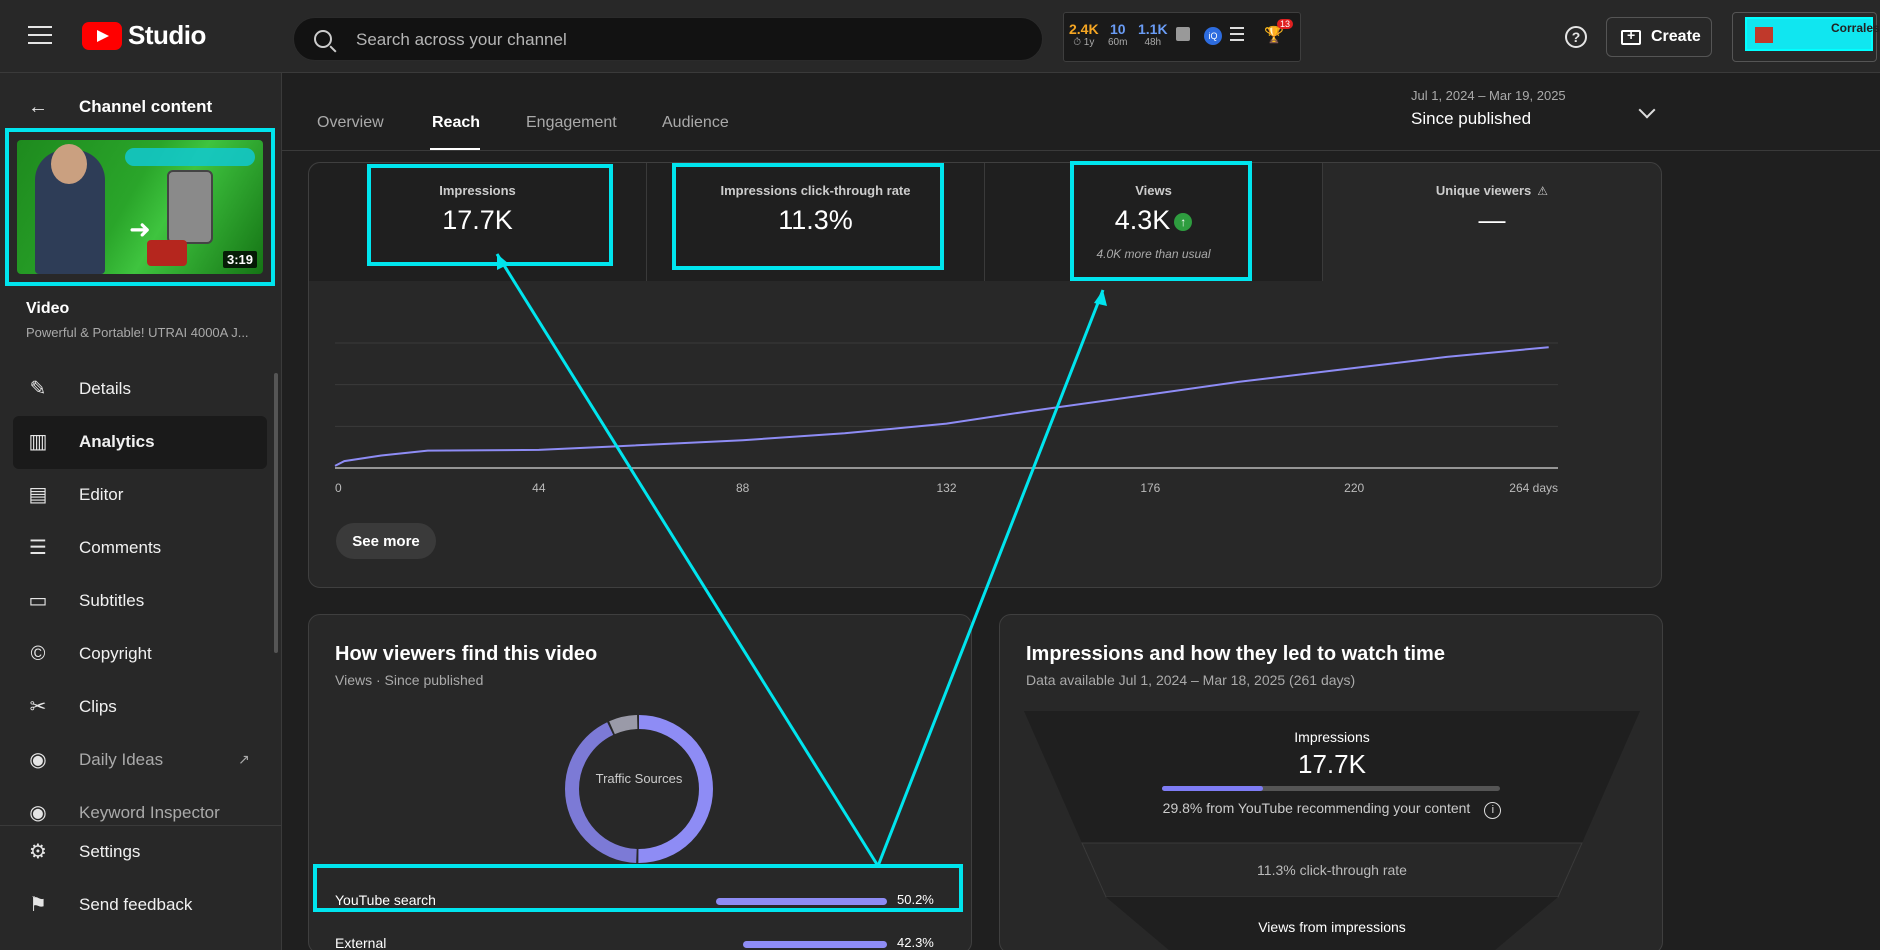  Describe the element at coordinates (668, 39) in the screenshot. I see `search-bar: Search across your channel` at that location.